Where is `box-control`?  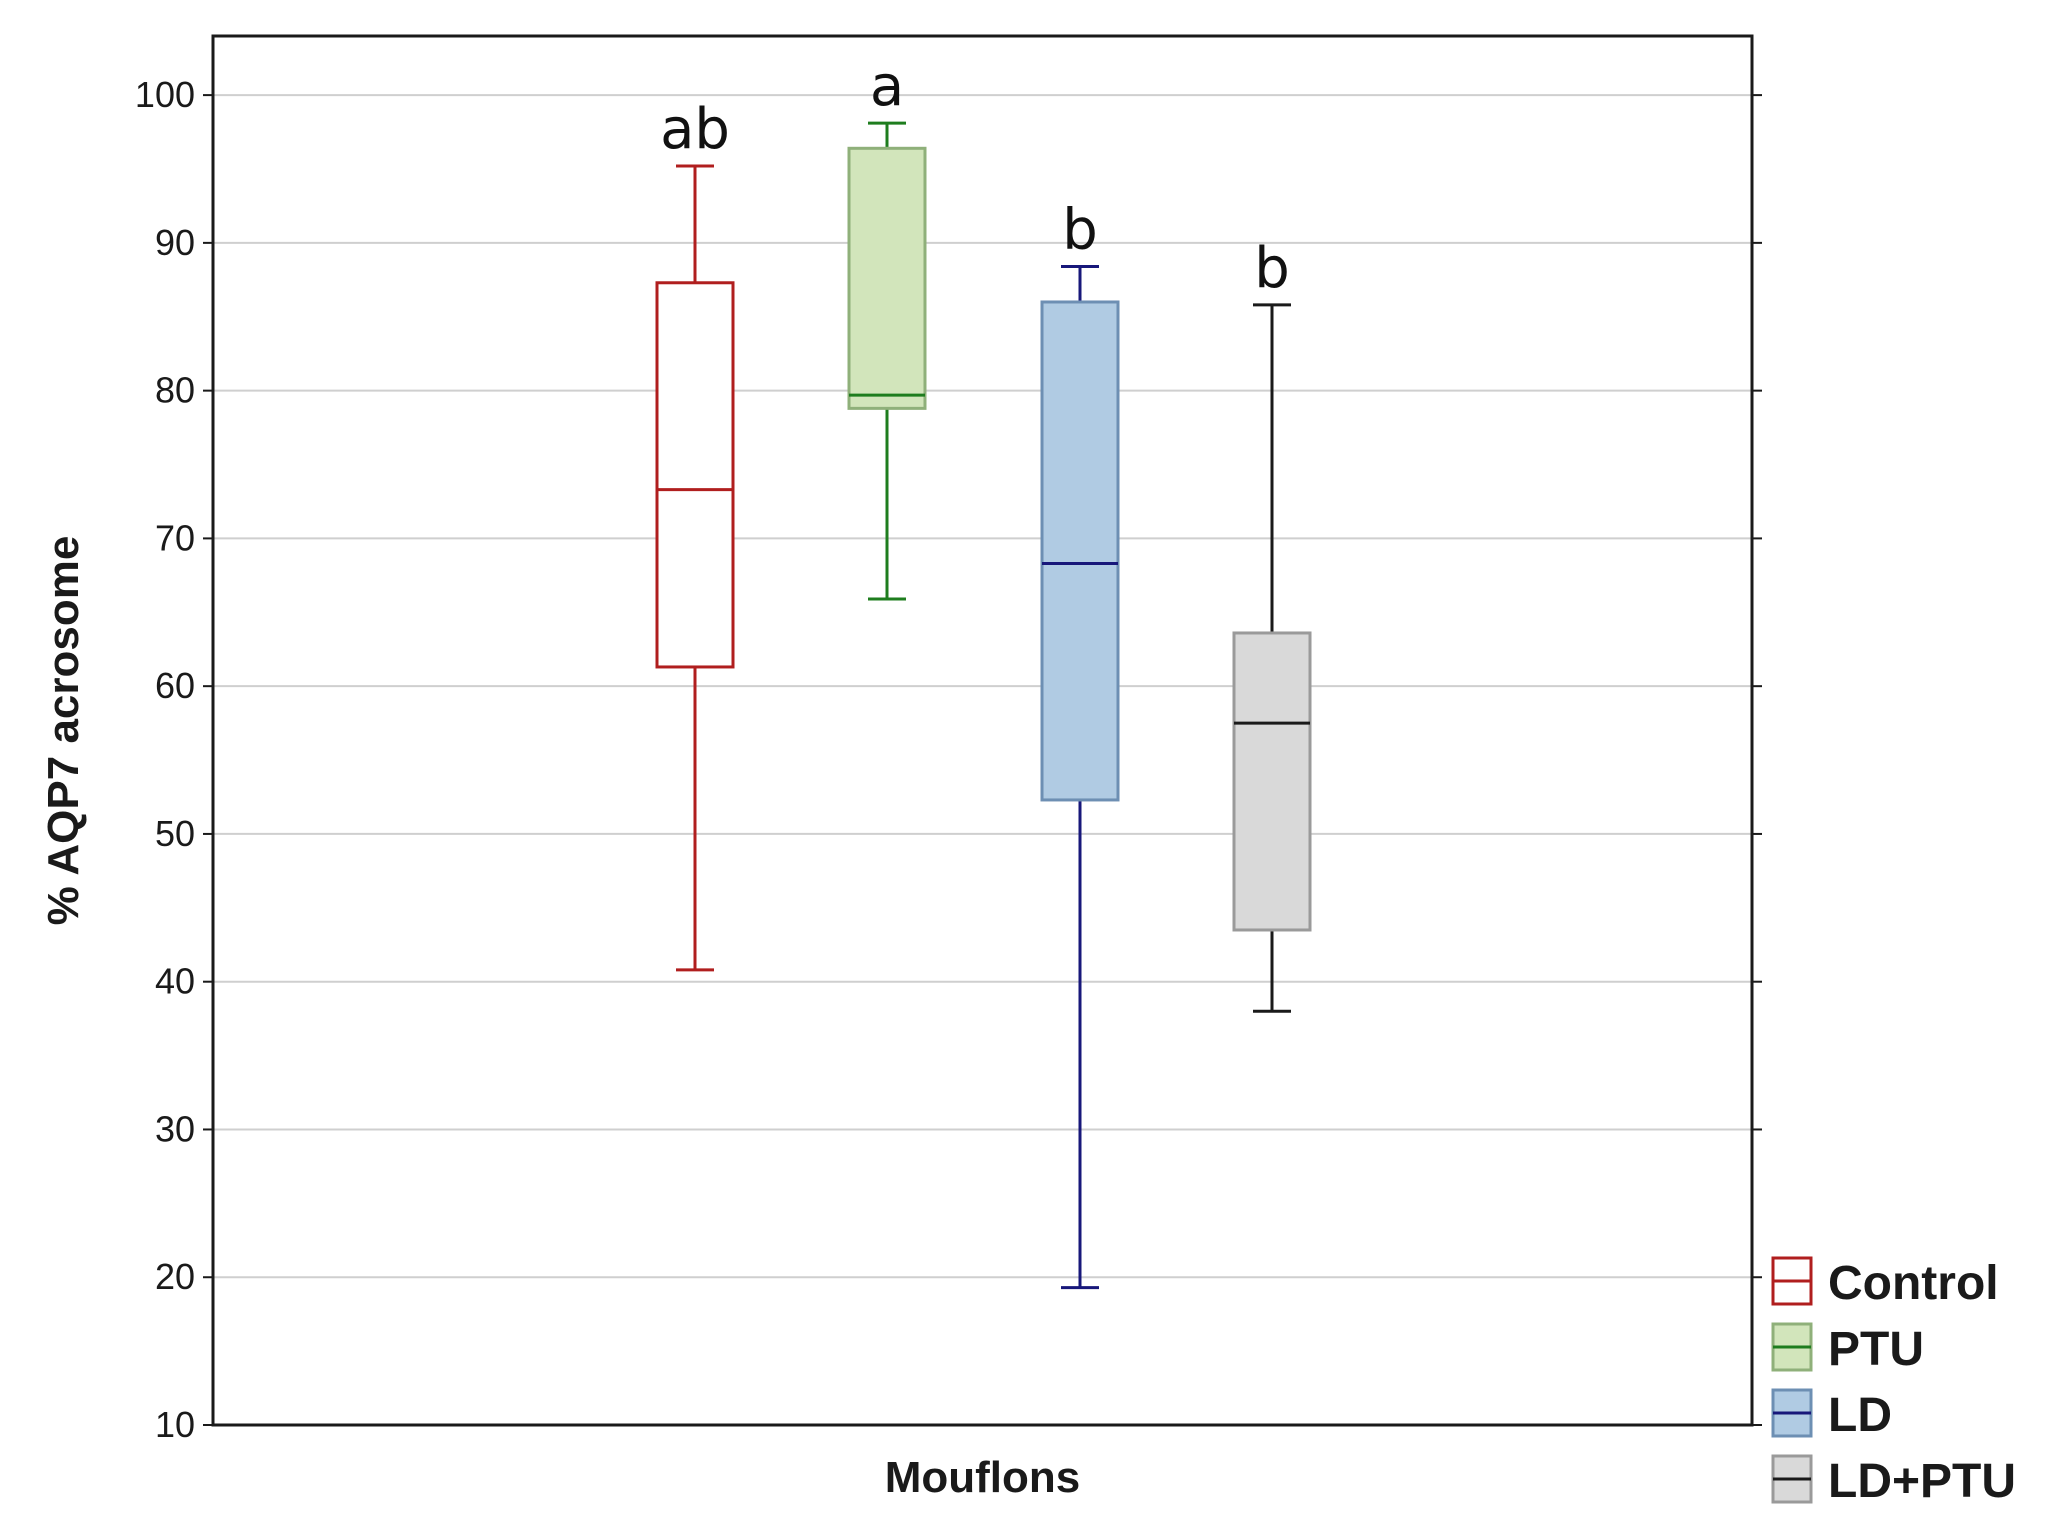 box-control is located at coordinates (695, 568).